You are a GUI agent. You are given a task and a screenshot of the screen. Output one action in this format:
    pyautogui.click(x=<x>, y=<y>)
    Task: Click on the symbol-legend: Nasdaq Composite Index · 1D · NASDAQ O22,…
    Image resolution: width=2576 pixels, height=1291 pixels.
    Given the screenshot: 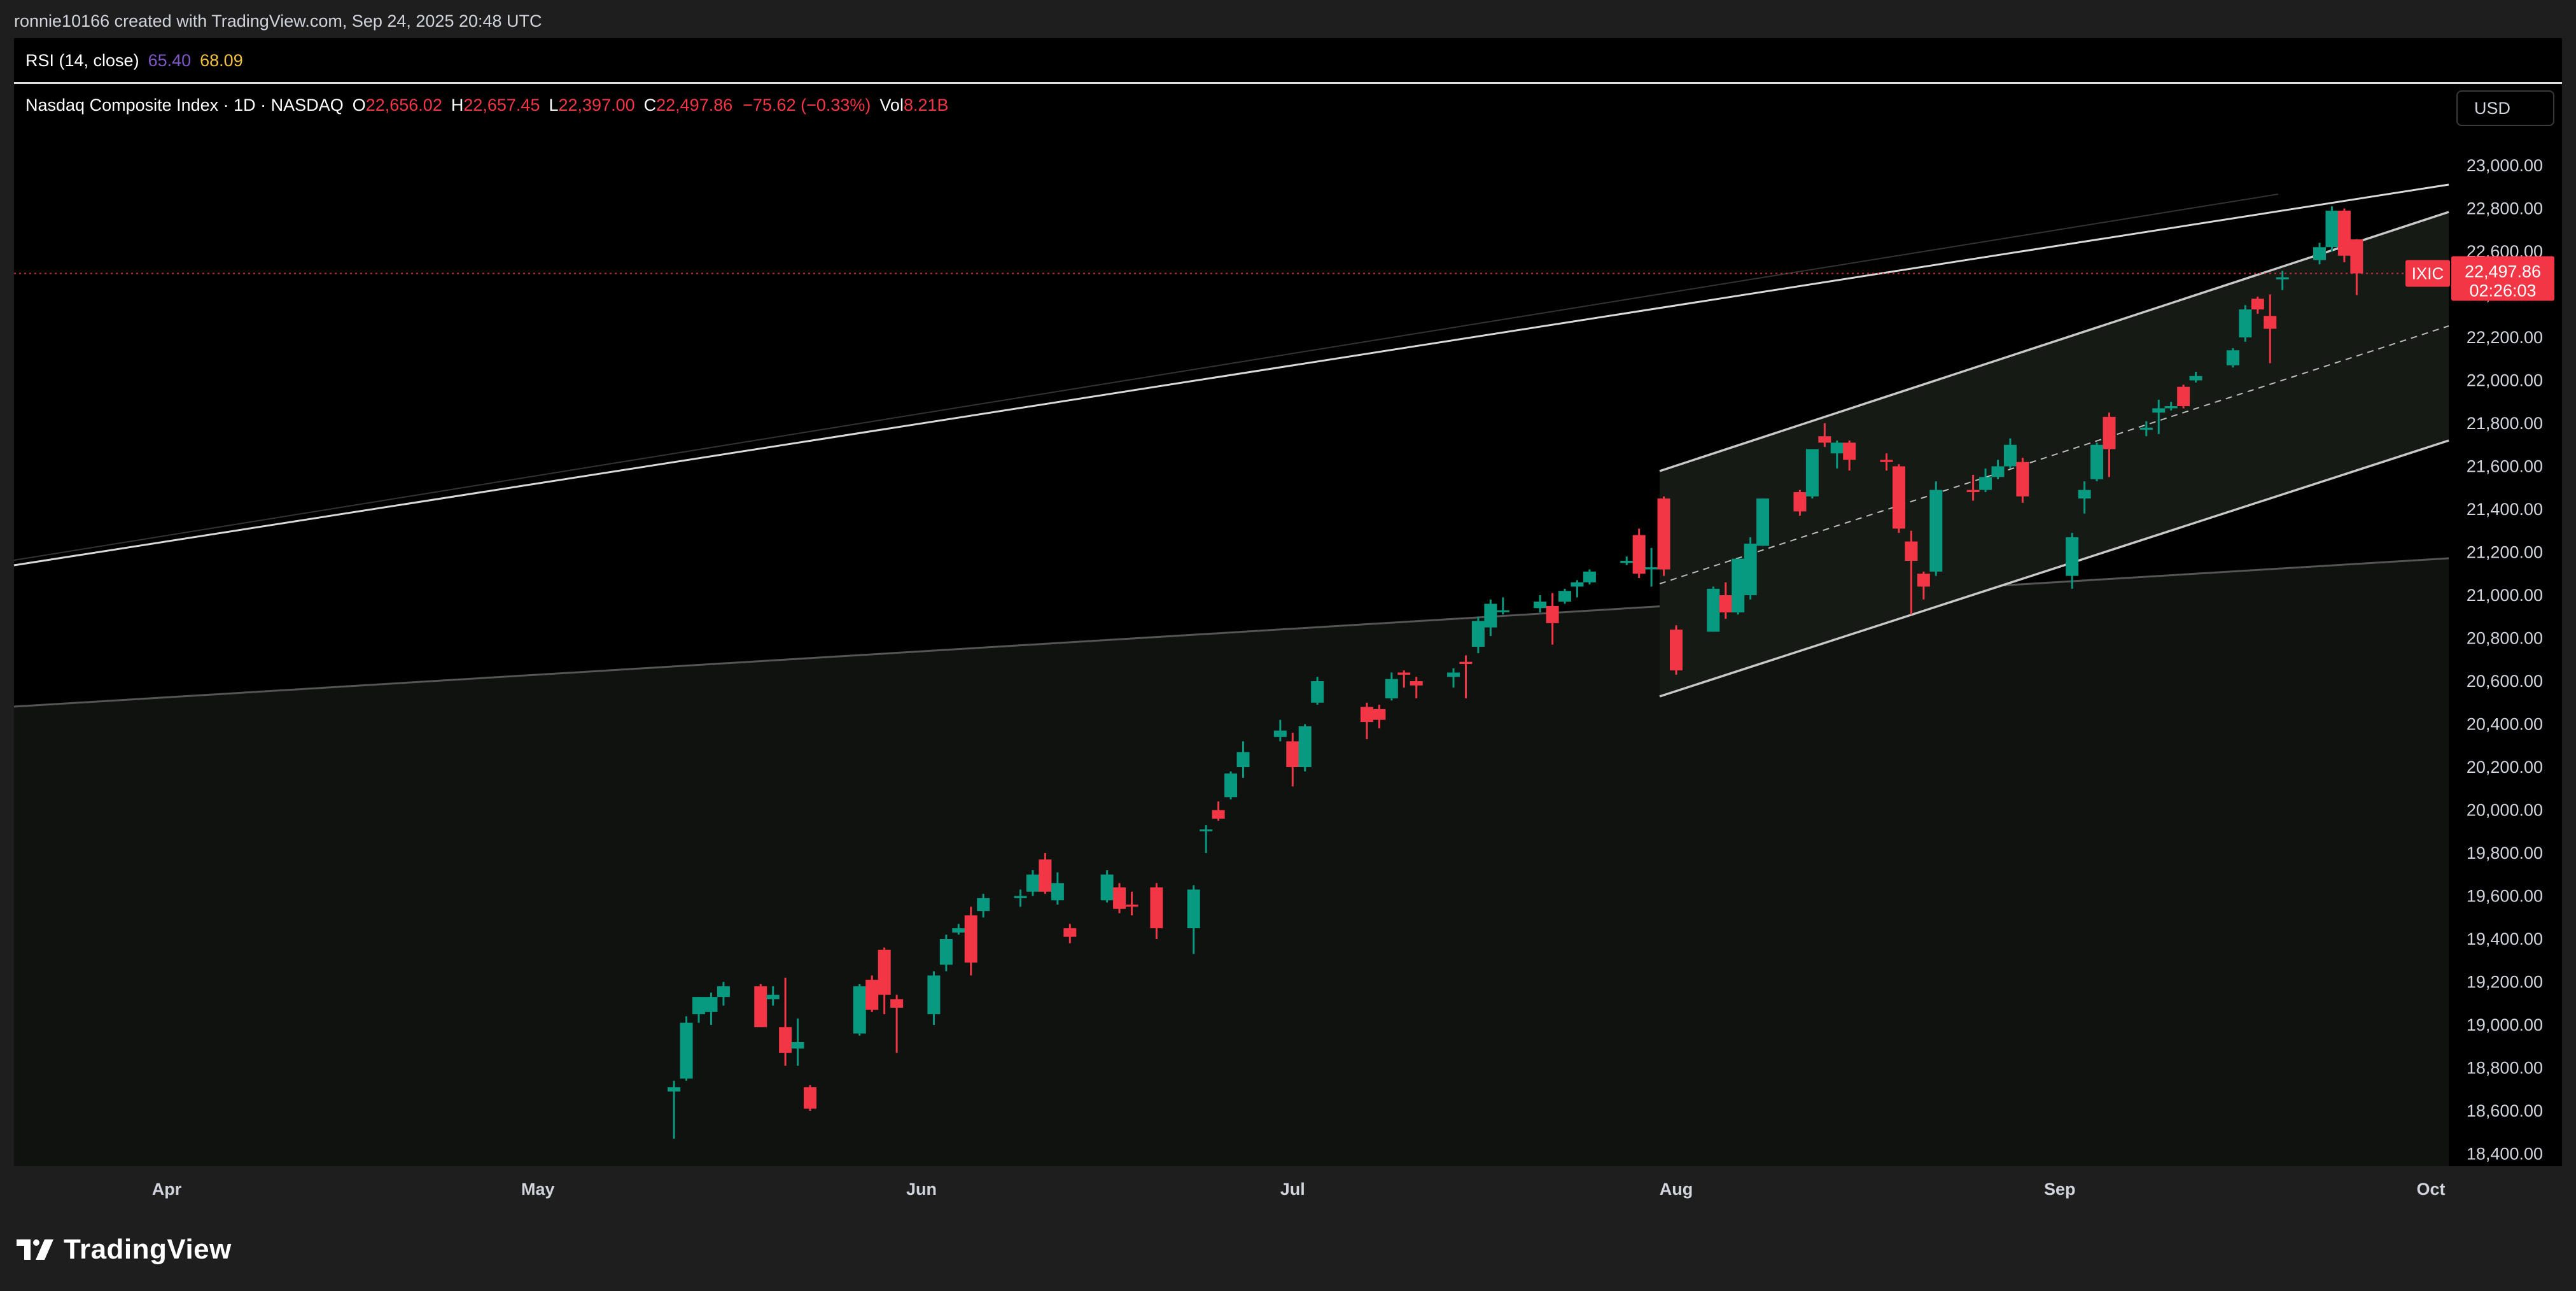 What is the action you would take?
    pyautogui.click(x=487, y=105)
    